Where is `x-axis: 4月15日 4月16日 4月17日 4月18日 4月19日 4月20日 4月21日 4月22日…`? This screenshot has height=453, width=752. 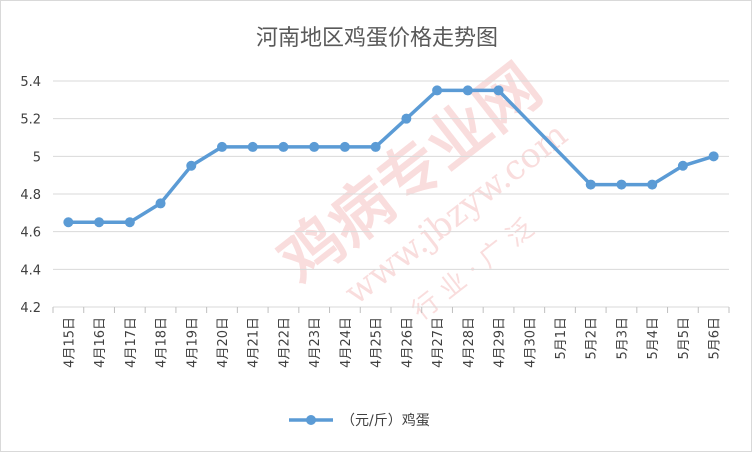 x-axis: 4月15日 4月16日 4月17日 4月18日 4月19日 4月20日 4月21日 4月22日… is located at coordinates (391, 337).